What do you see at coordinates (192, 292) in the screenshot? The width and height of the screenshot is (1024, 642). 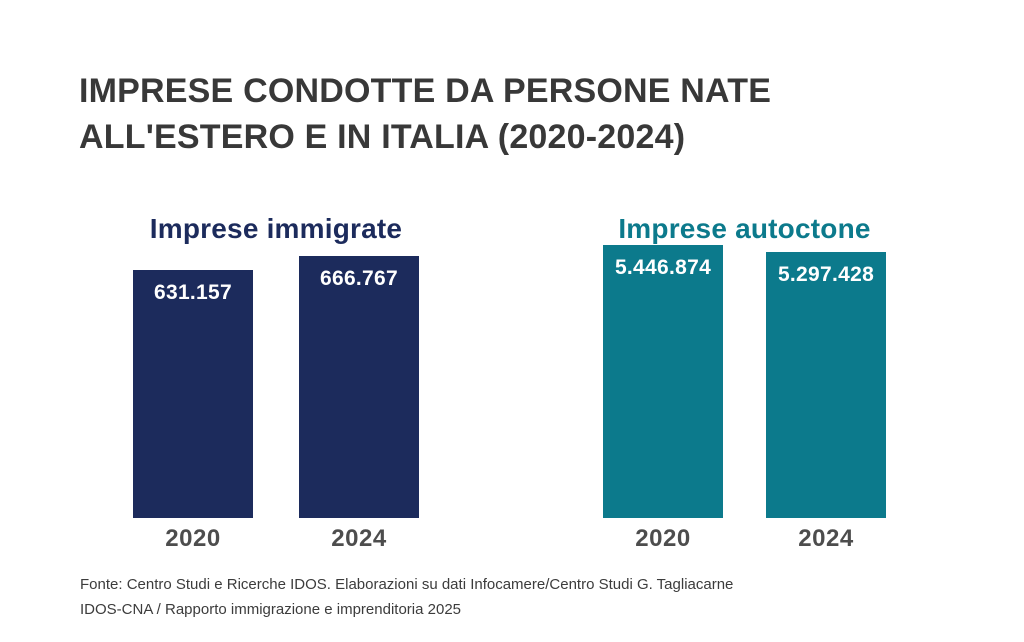 I see `bar-value-immigrate-2020: 631.157` at bounding box center [192, 292].